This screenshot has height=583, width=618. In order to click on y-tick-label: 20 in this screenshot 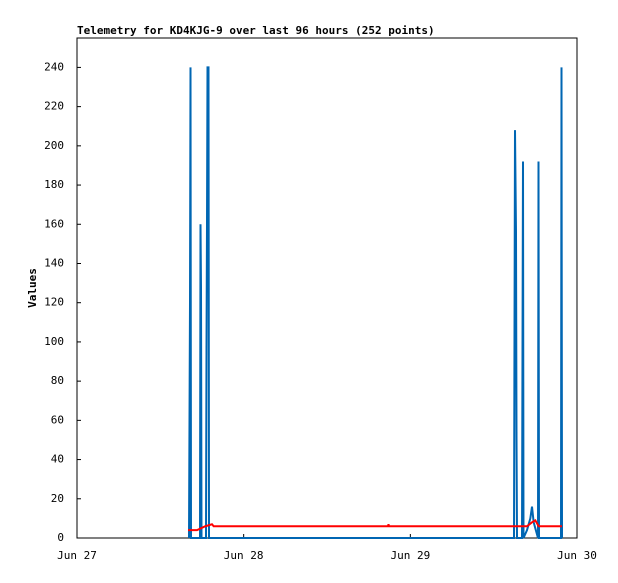, I will do `click(57, 498)`.